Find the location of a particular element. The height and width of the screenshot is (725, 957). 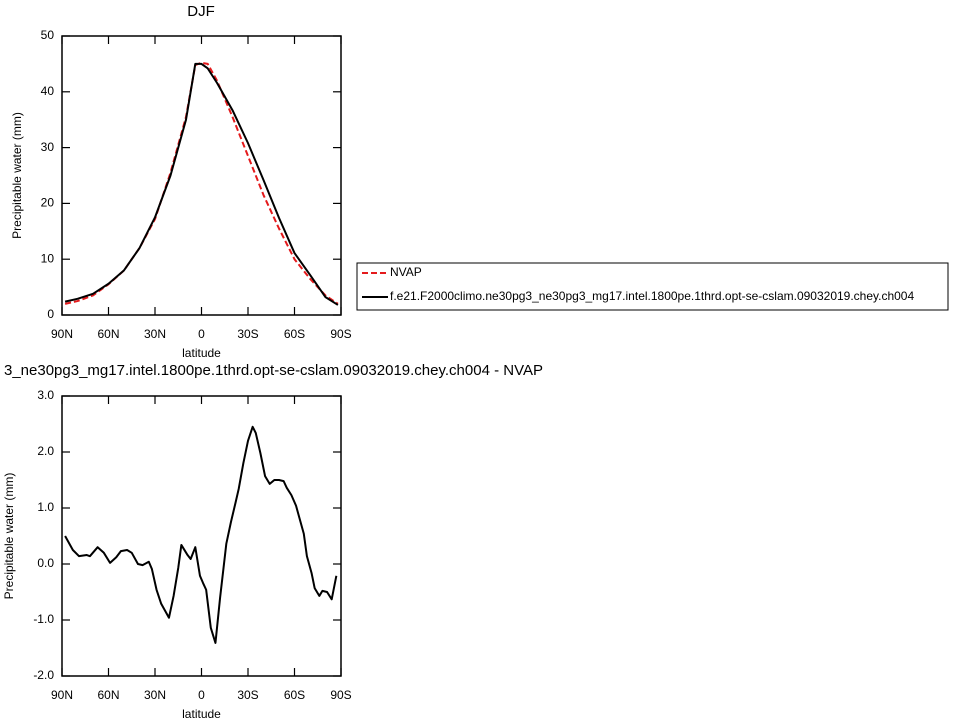

y-tick-label: 2.0 is located at coordinates (45, 451).